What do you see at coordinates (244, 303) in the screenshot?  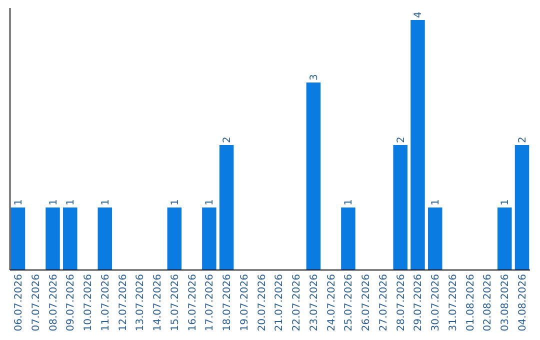 I see `x-tick-label: 19.07.2026` at bounding box center [244, 303].